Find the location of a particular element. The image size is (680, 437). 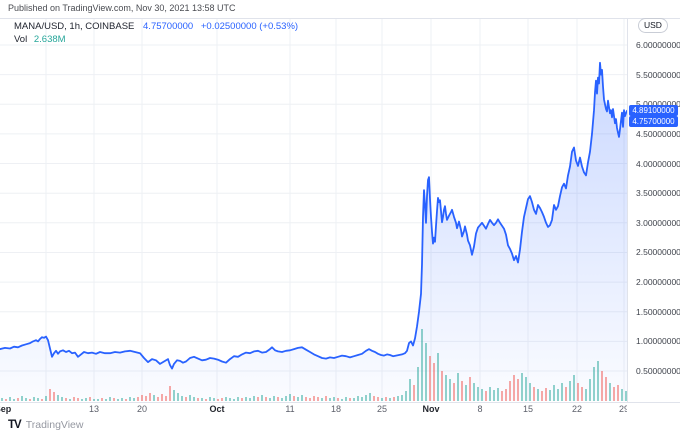

last-price-value: 4.75700000 is located at coordinates (168, 26).